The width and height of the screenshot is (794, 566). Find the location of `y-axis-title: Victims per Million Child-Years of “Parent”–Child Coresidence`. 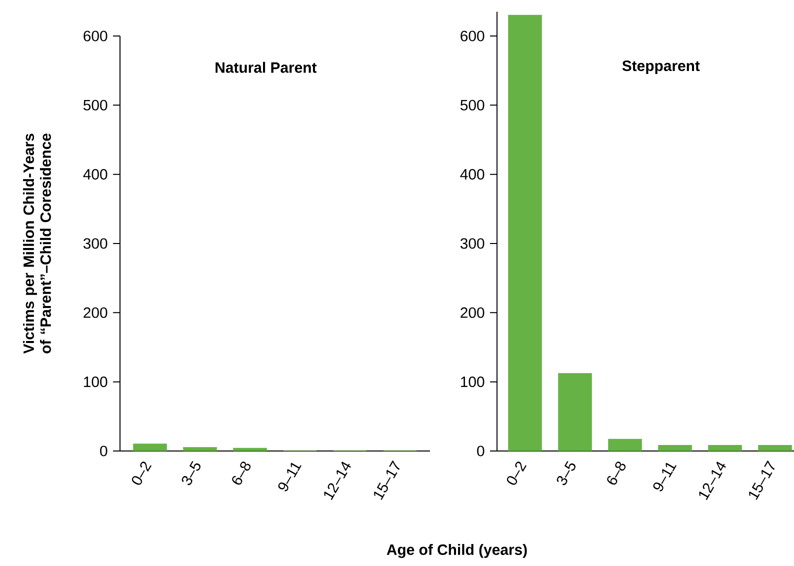

y-axis-title: Victims per Million Child-Years of “Parent”–Child Coresidence is located at coordinates (37, 244).